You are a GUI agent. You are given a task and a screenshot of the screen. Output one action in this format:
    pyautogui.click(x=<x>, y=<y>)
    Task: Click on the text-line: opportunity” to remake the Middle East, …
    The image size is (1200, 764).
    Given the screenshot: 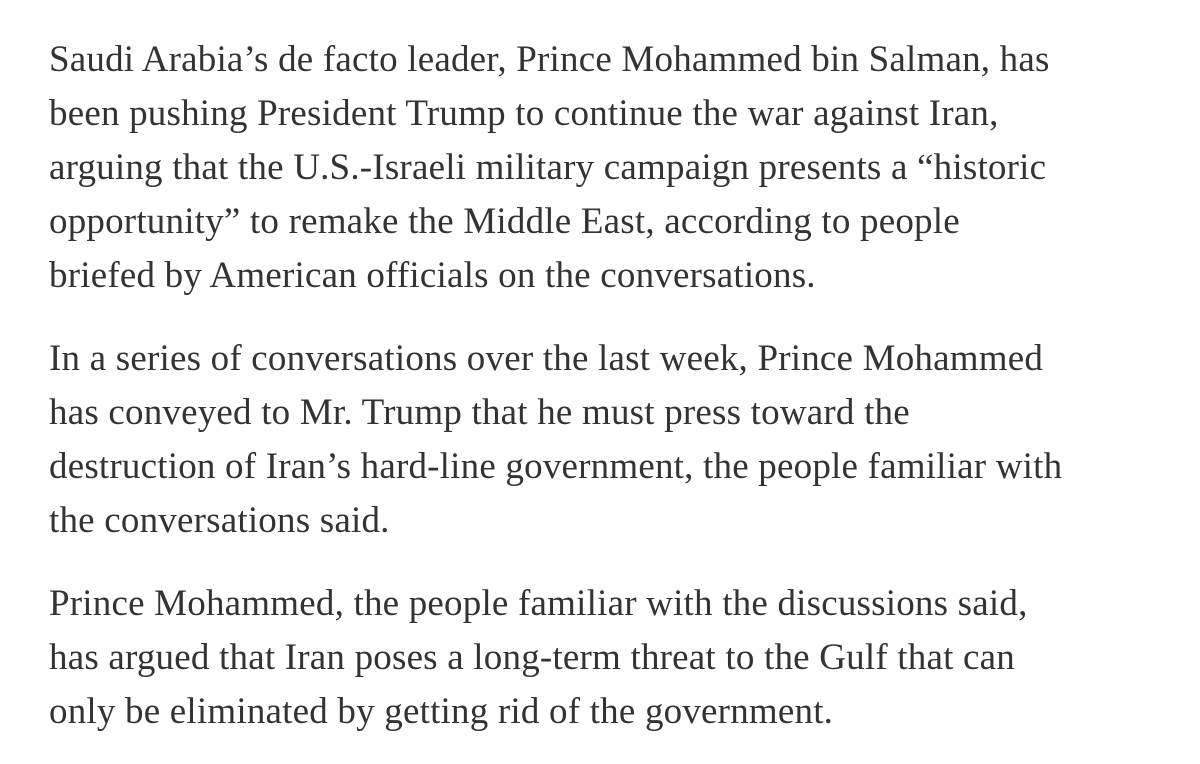 What is the action you would take?
    pyautogui.click(x=504, y=221)
    